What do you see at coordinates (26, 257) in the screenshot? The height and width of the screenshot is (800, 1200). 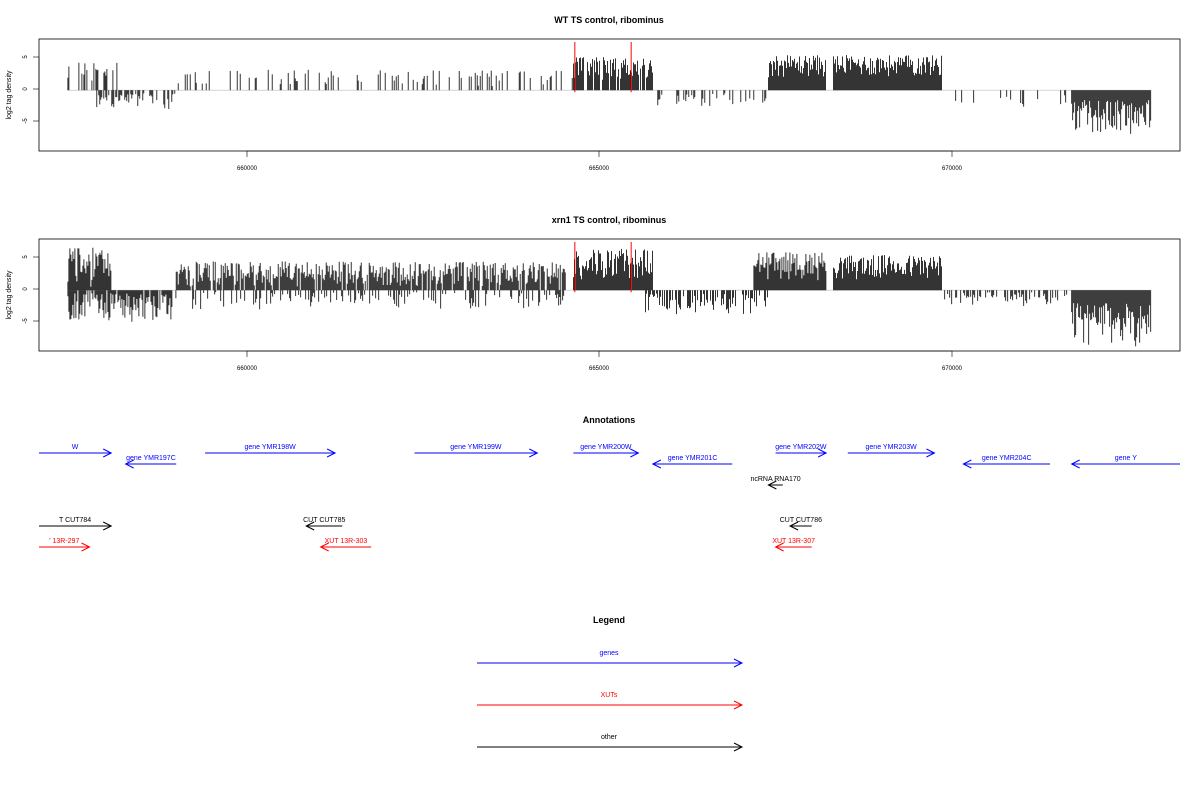 I see `panel-xrn1-ytick-label: 5` at bounding box center [26, 257].